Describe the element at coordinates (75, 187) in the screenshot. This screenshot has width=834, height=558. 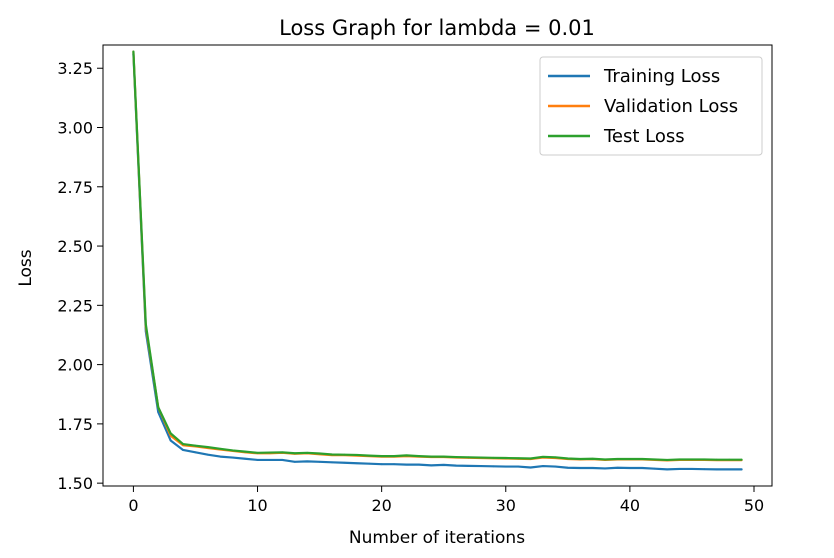
I see `y-tick-label: 2.75` at that location.